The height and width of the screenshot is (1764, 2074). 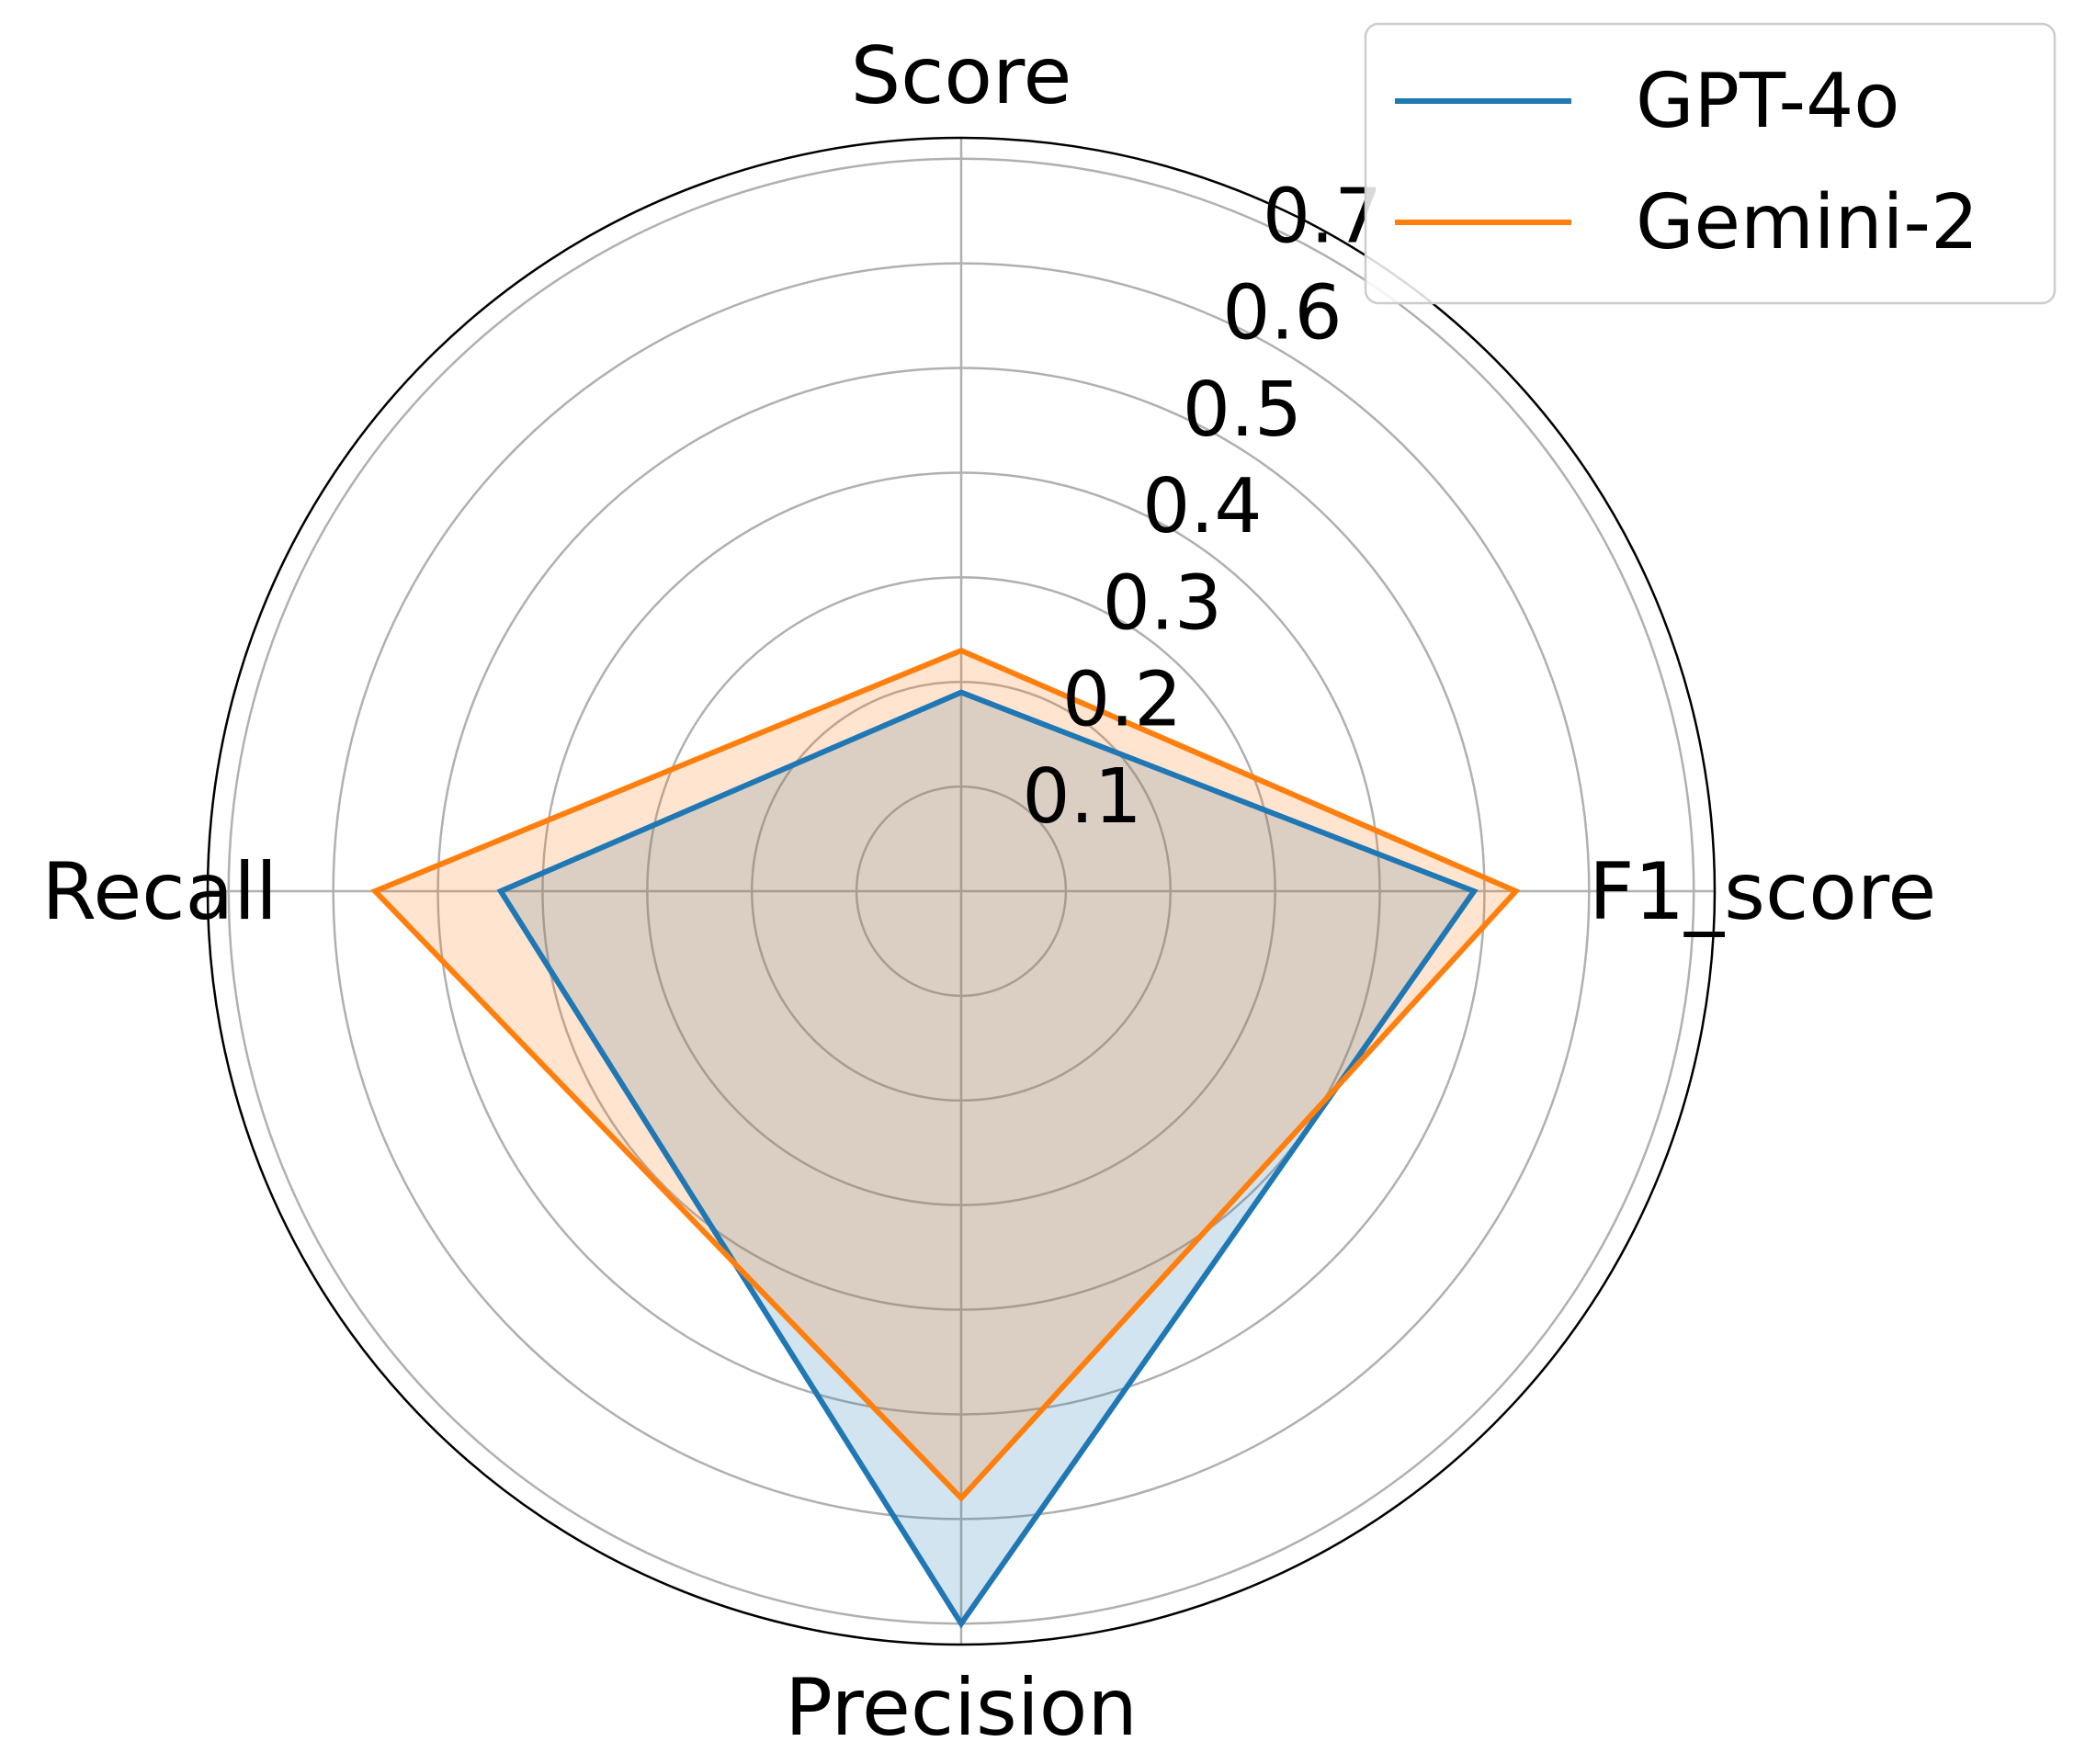 I want to click on legend-box, so click(x=1710, y=163).